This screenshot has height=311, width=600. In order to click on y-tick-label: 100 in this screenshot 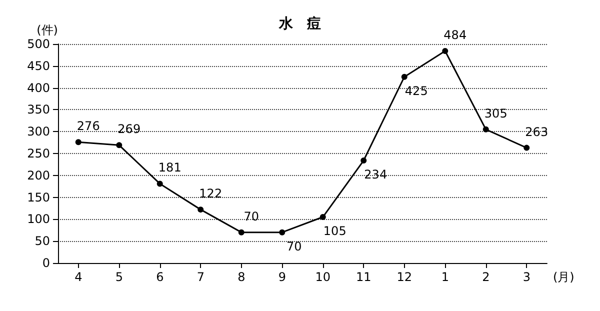, I will do `click(38, 219)`.